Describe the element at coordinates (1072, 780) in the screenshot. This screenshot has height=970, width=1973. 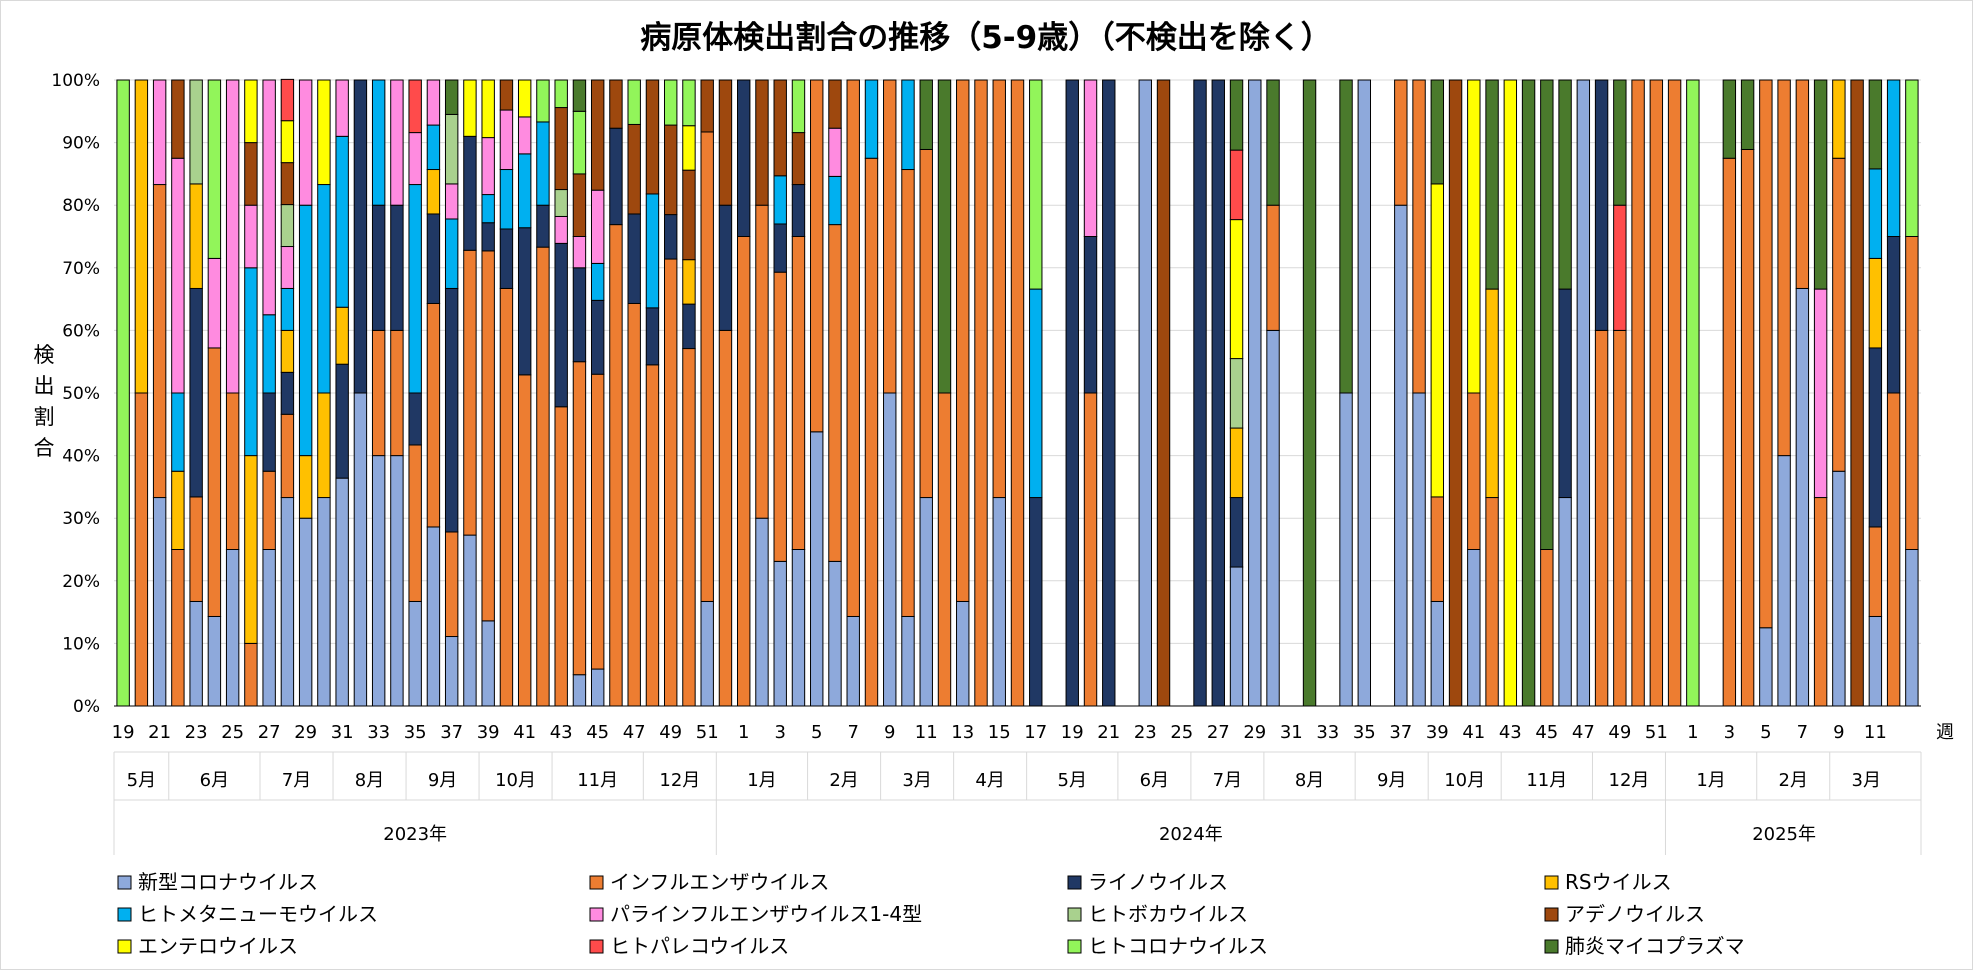
I see `x-month-label: 5月` at that location.